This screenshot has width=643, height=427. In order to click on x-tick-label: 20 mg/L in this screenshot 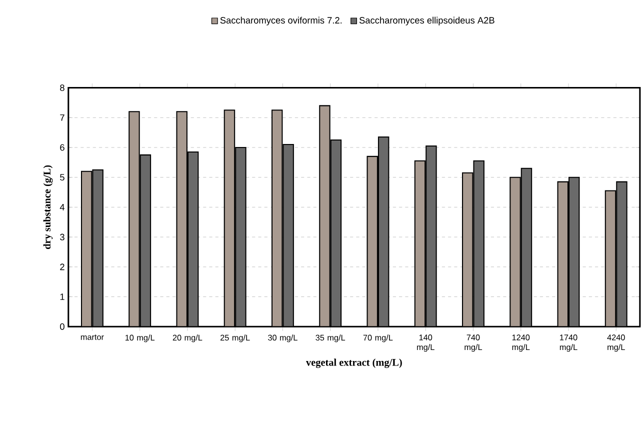, I will do `click(187, 338)`.